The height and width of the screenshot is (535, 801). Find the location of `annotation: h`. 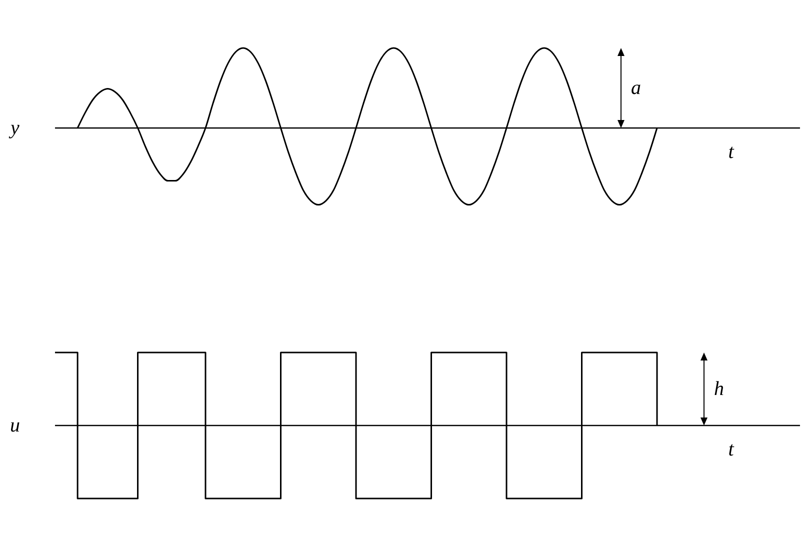

annotation: h is located at coordinates (719, 389).